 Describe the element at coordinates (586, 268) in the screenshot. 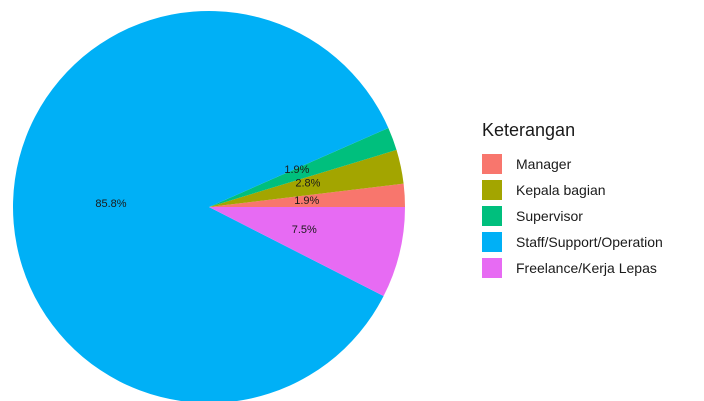

I see `legend-label: Freelance/Kerja Lepas` at that location.